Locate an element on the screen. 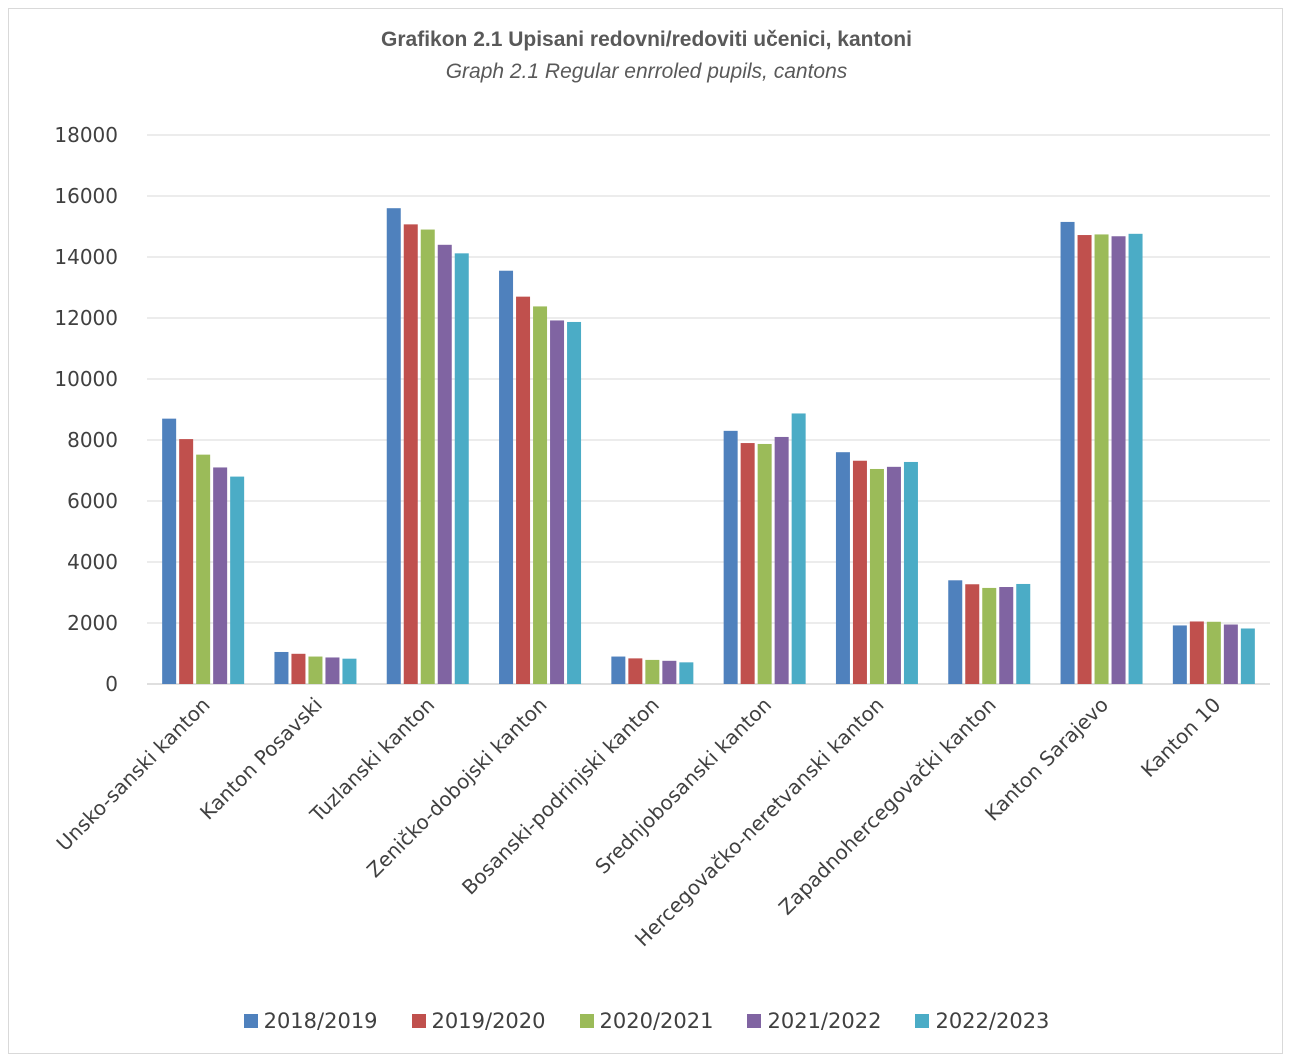 The image size is (1293, 1062). legend-item: 2022/2023 is located at coordinates (982, 1021).